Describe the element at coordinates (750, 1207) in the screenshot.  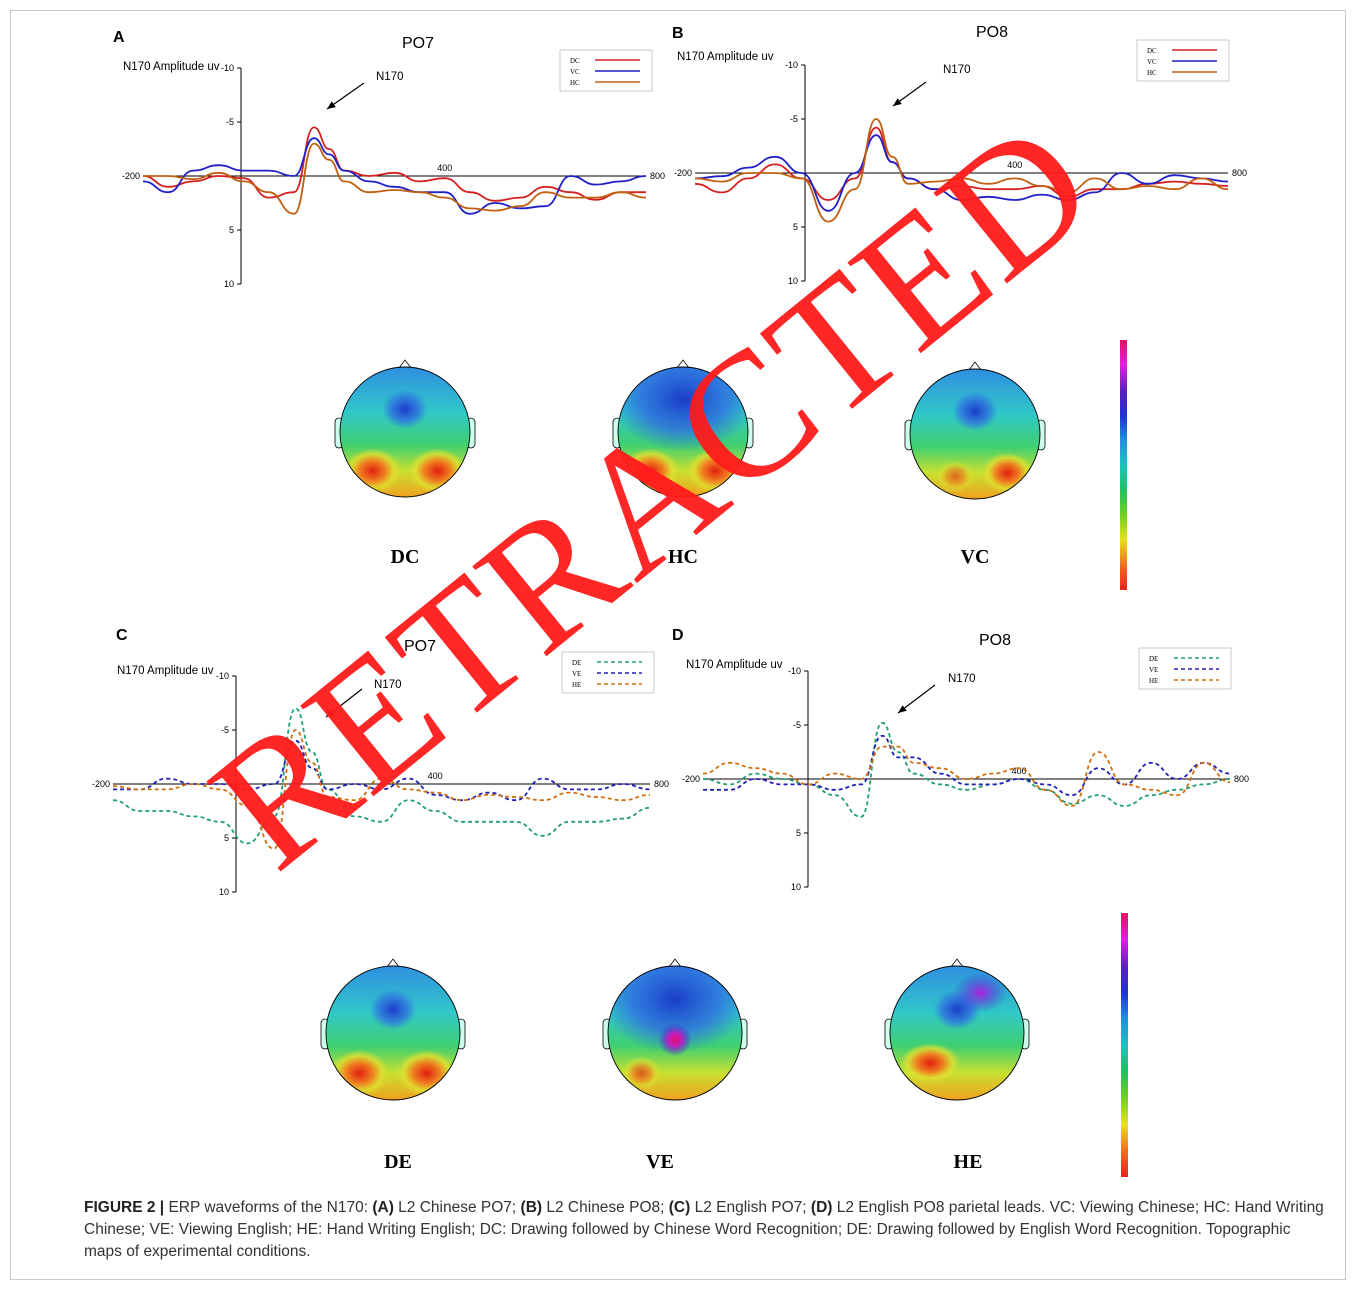
I see `caption-text-4: L2 English PO7;` at that location.